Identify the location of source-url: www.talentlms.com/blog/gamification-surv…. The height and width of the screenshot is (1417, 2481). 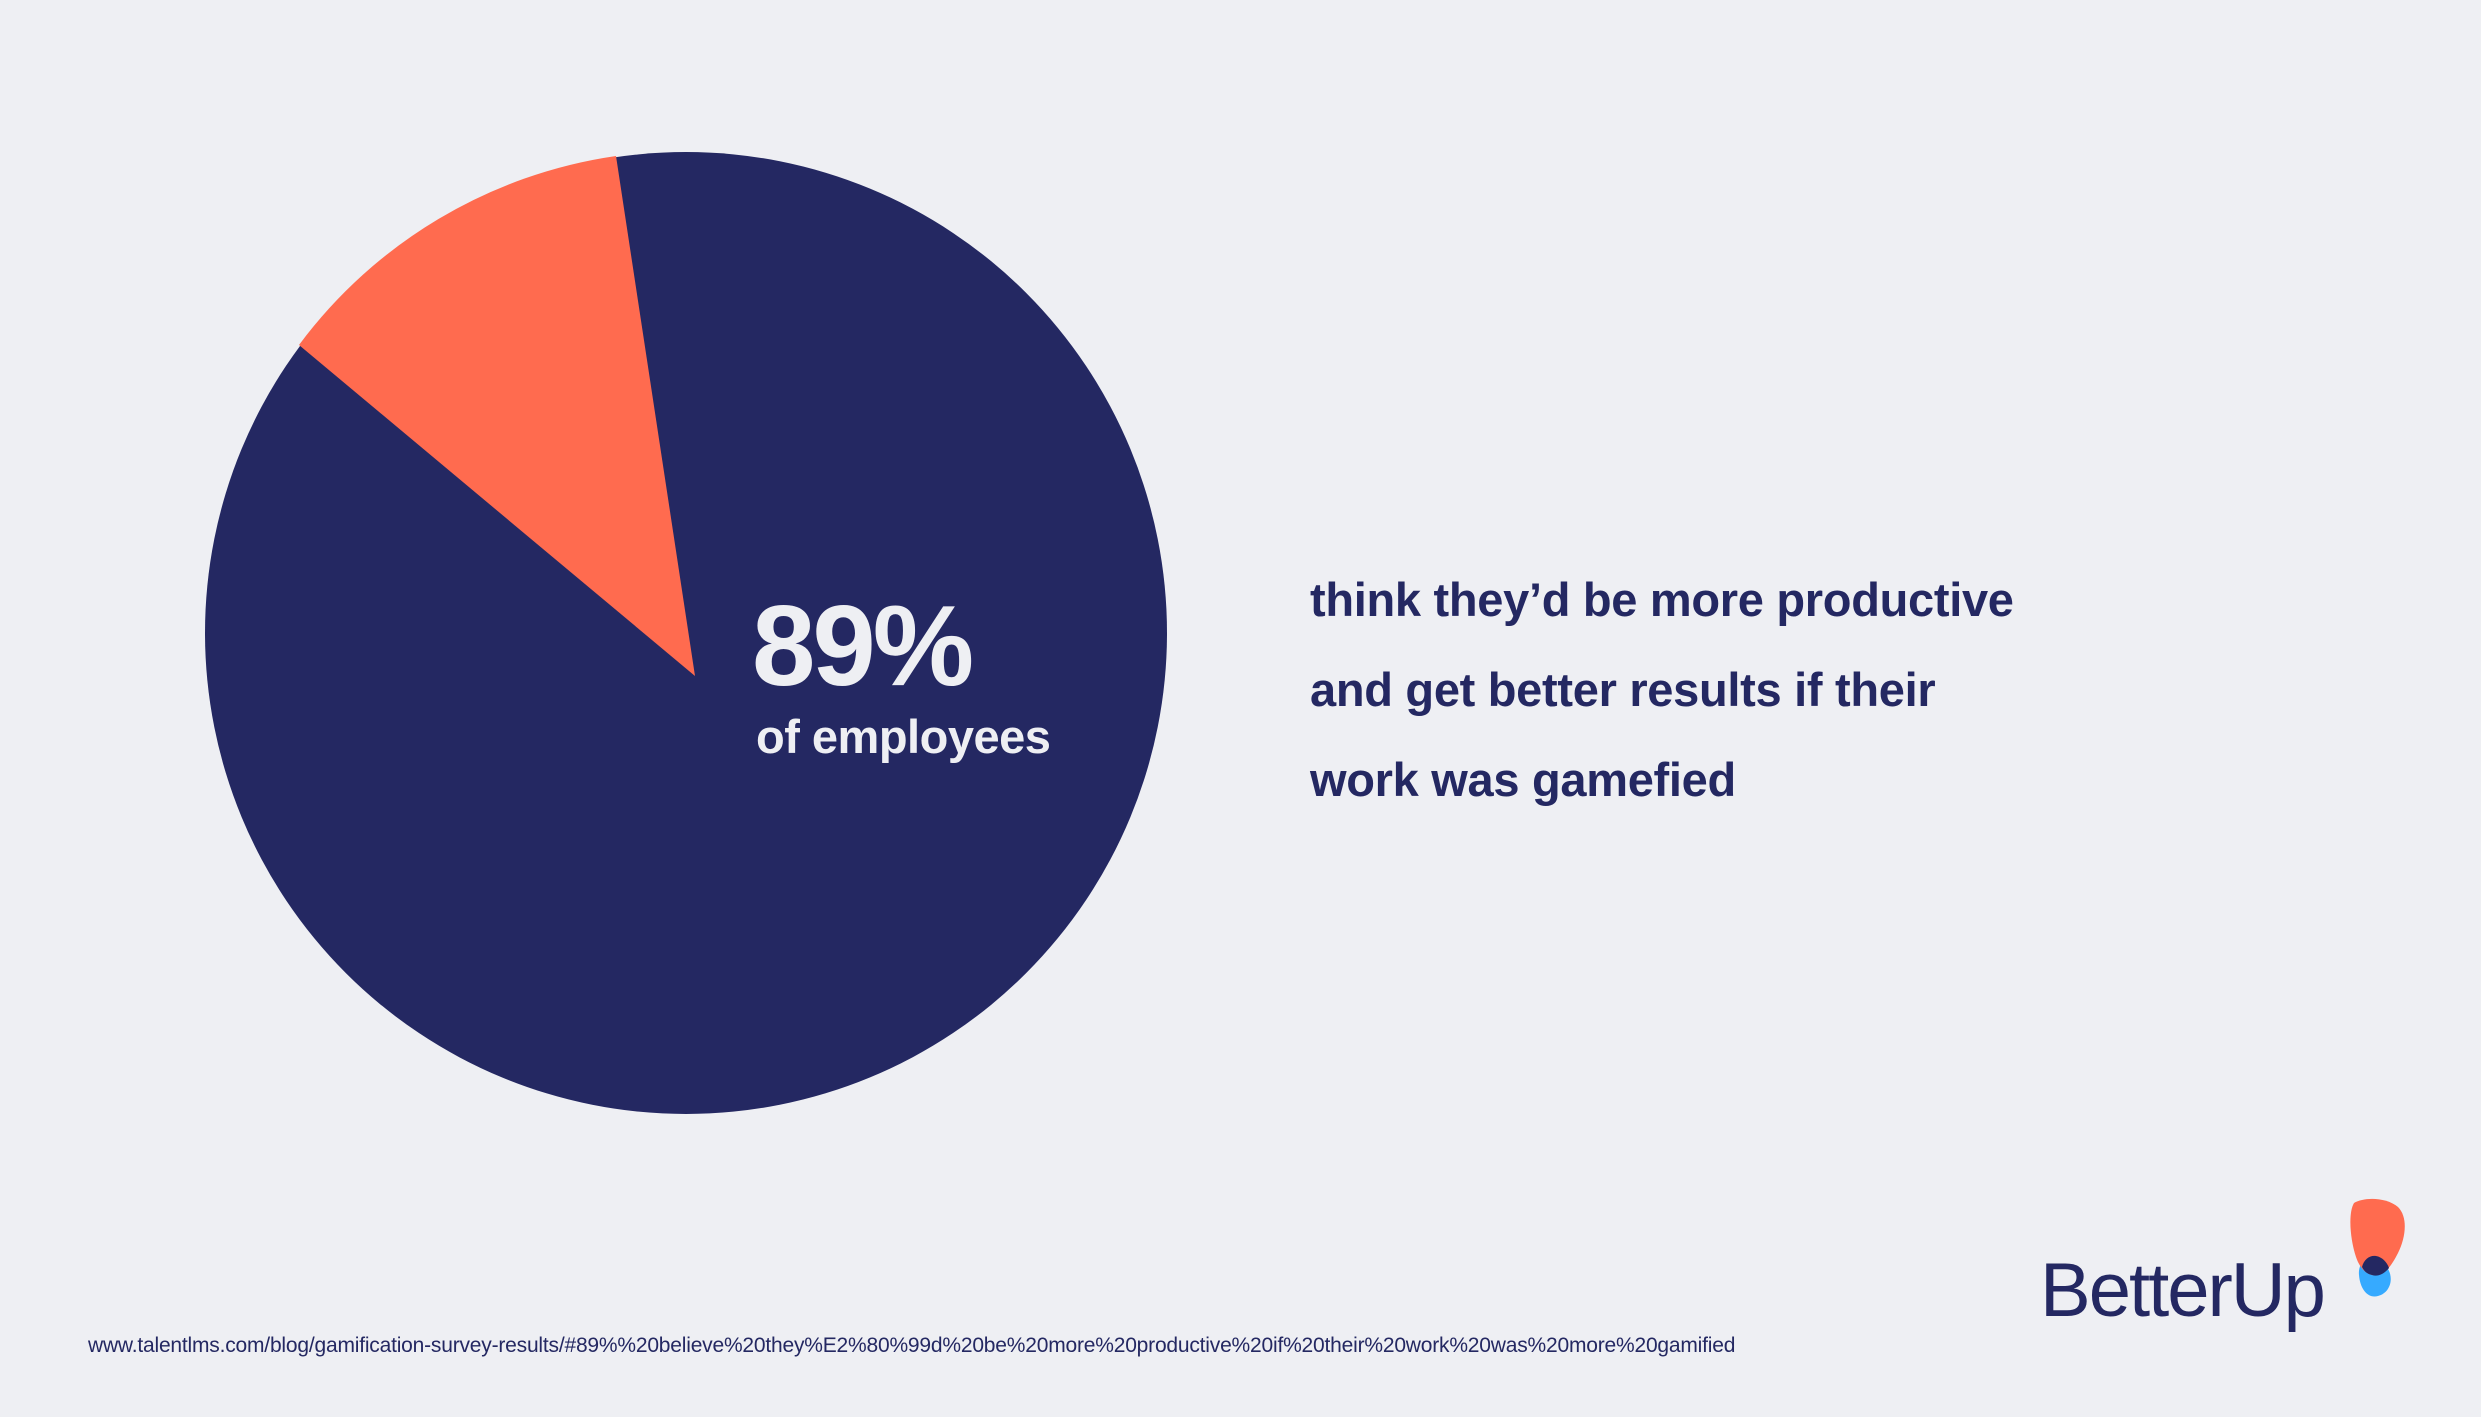
(912, 1345).